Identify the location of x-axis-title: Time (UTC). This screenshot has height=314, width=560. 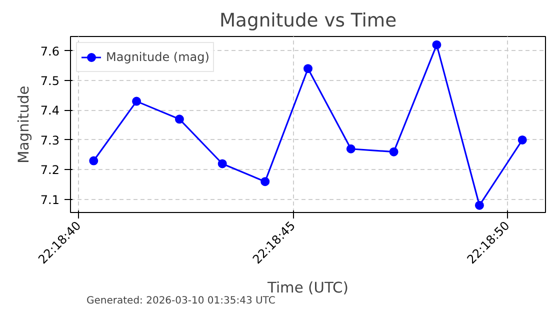
(307, 288).